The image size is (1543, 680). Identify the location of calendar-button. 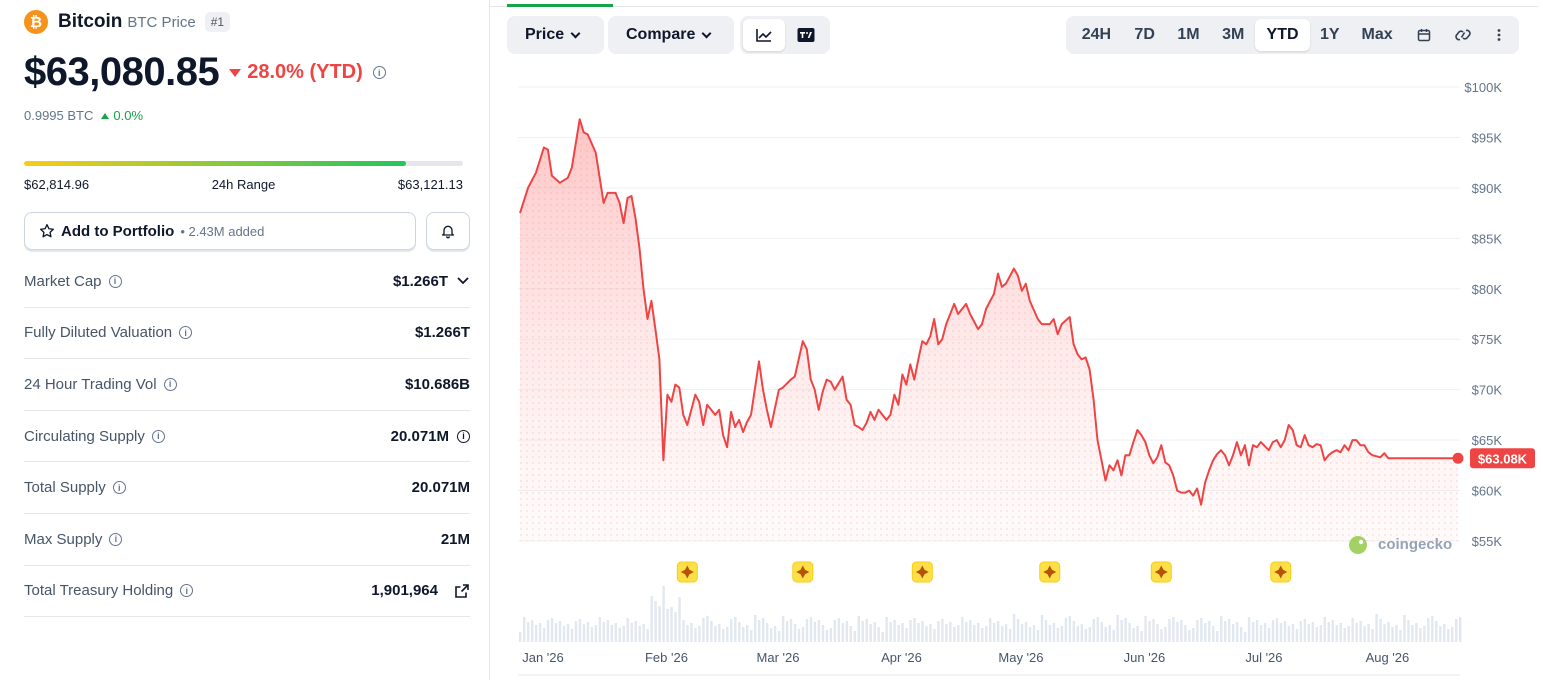
(1424, 35).